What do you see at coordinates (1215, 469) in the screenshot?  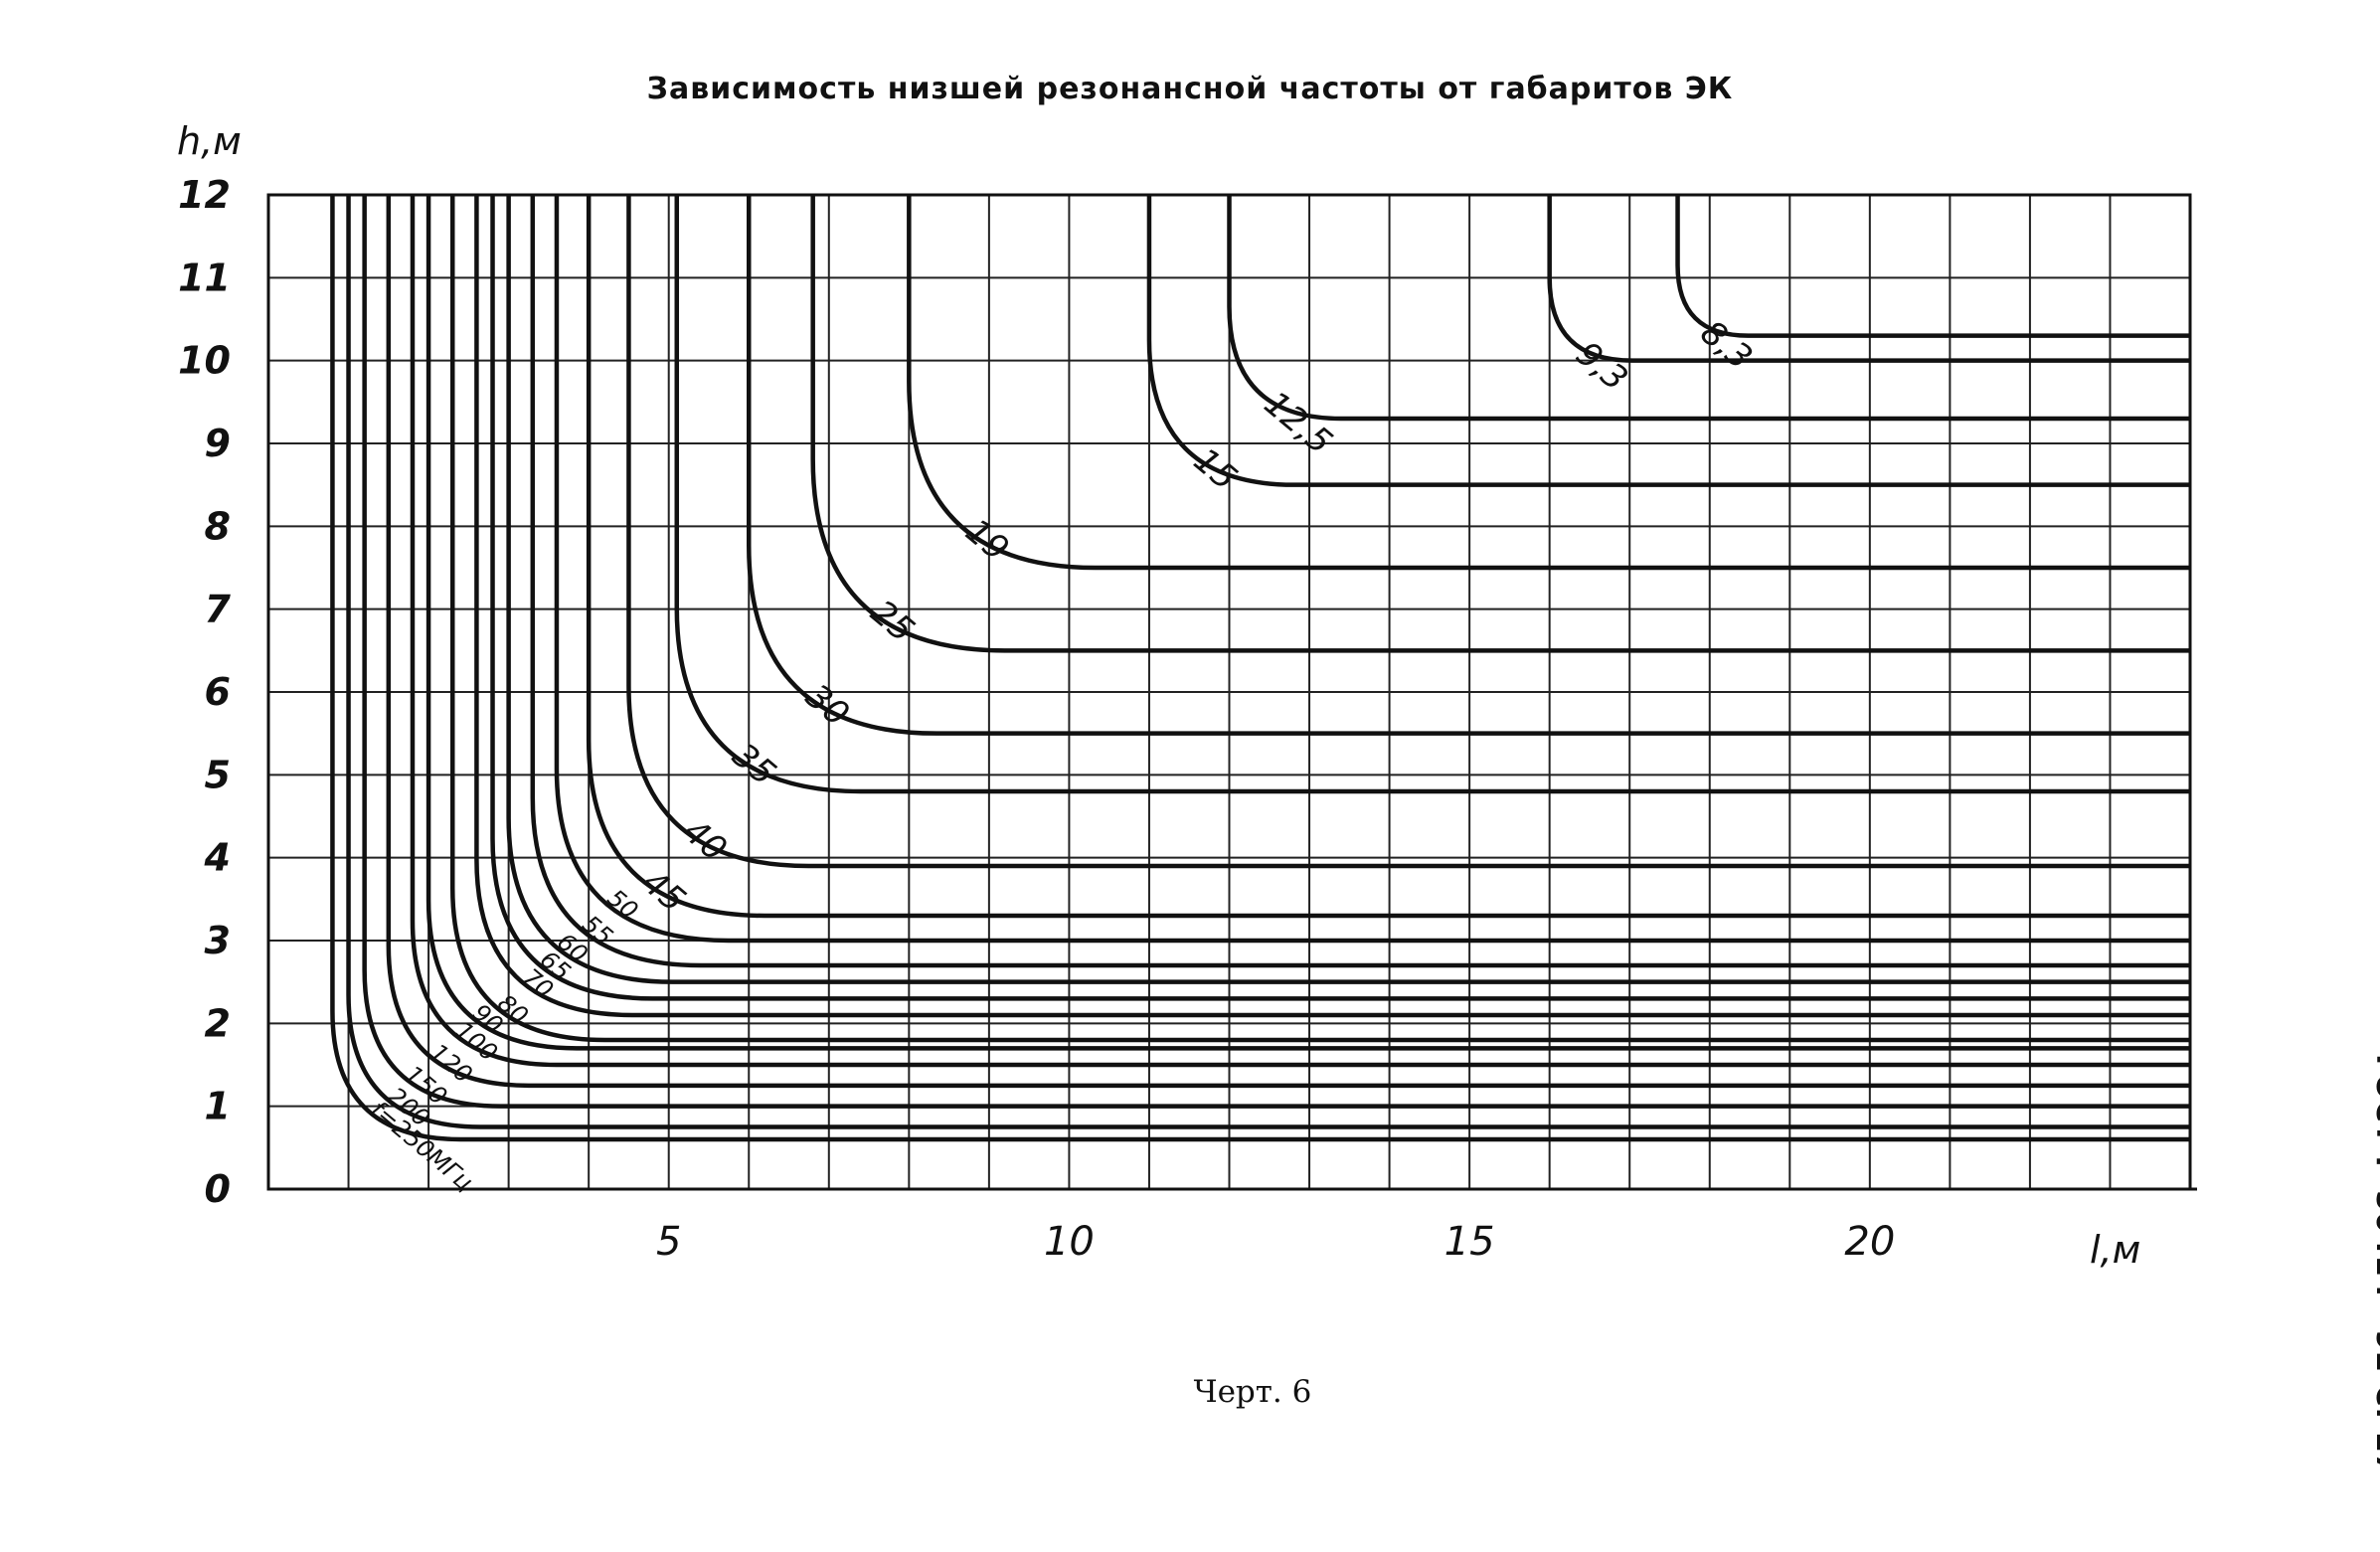 I see `curve-label: 15` at bounding box center [1215, 469].